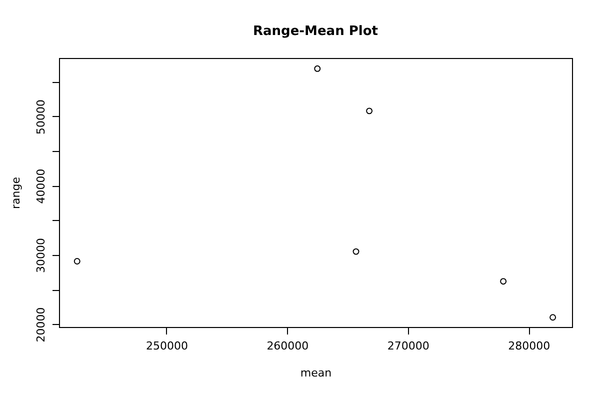 This screenshot has width=599, height=400. I want to click on x-axis-title: mean, so click(316, 373).